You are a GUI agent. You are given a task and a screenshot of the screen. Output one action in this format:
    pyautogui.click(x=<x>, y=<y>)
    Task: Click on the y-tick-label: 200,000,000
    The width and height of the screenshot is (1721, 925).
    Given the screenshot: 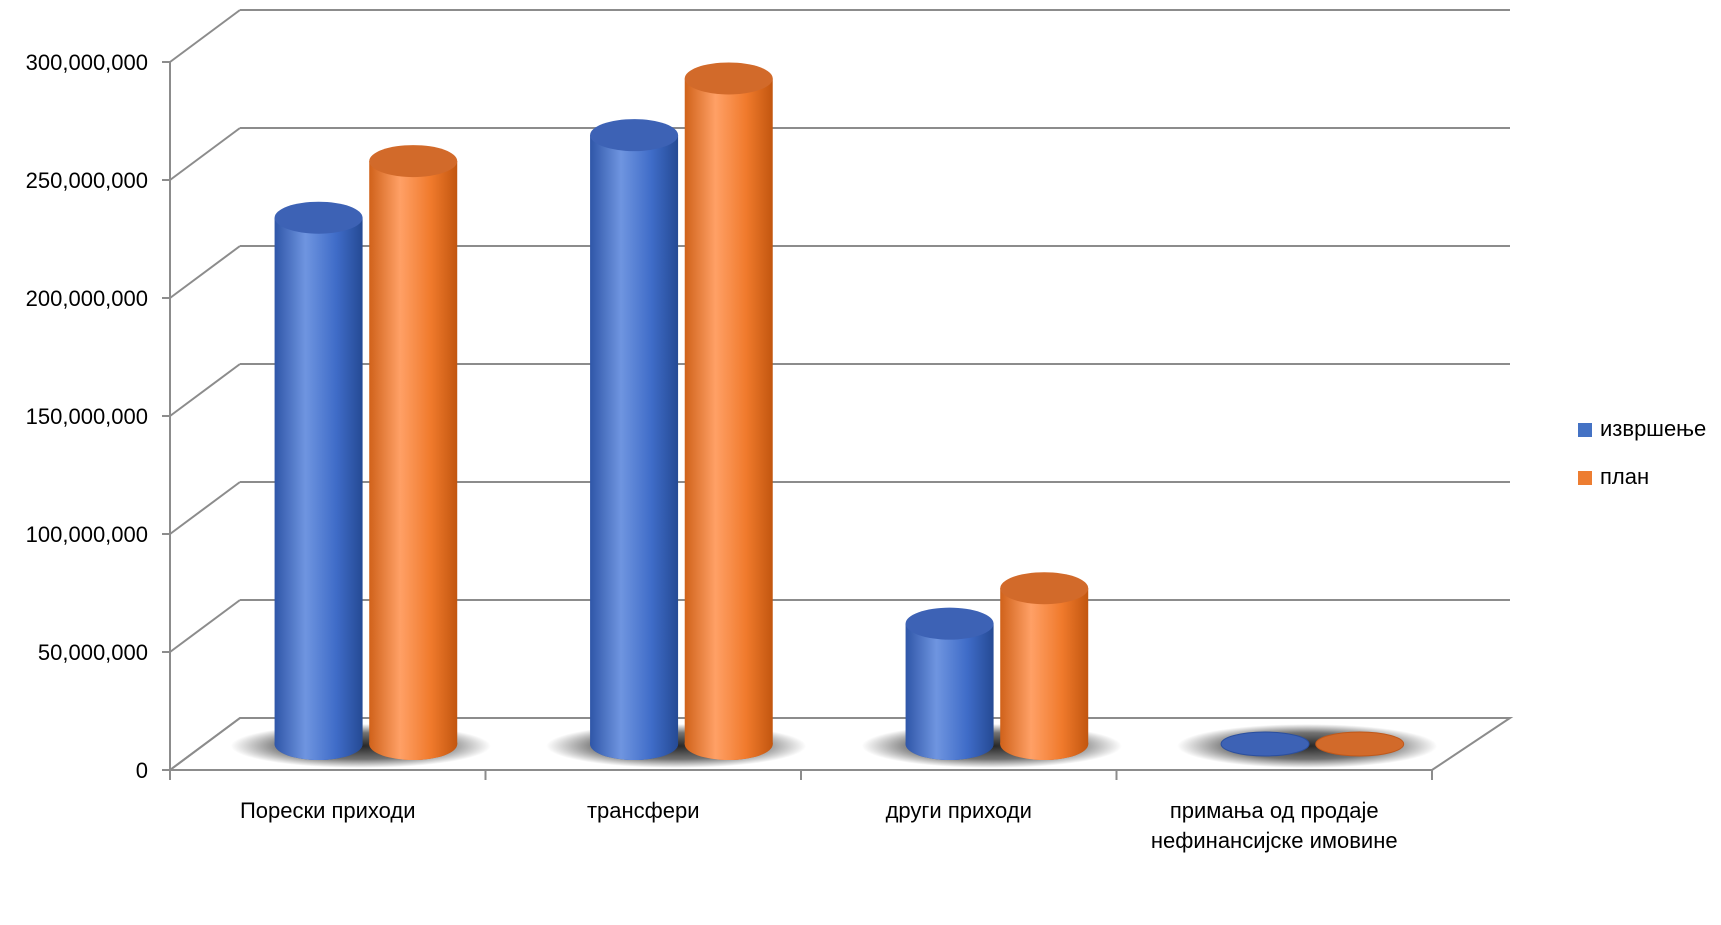 What is the action you would take?
    pyautogui.click(x=87, y=298)
    